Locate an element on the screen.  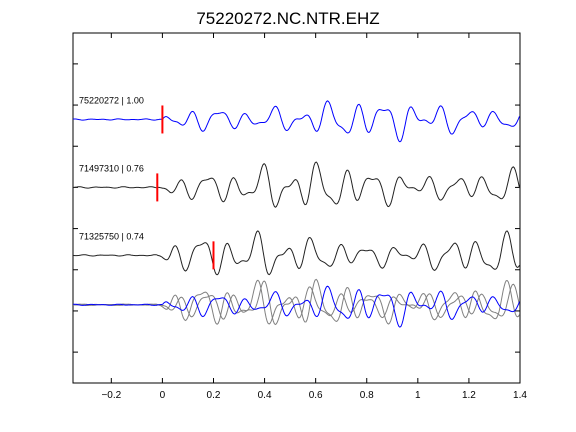
x-tick-label: 0.8 is located at coordinates (367, 395).